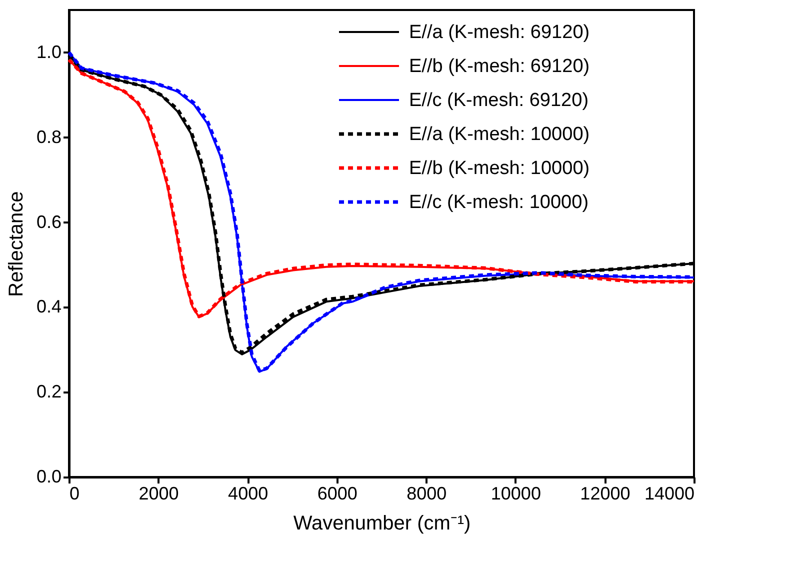  I want to click on x-tick-label: 0, so click(75, 494).